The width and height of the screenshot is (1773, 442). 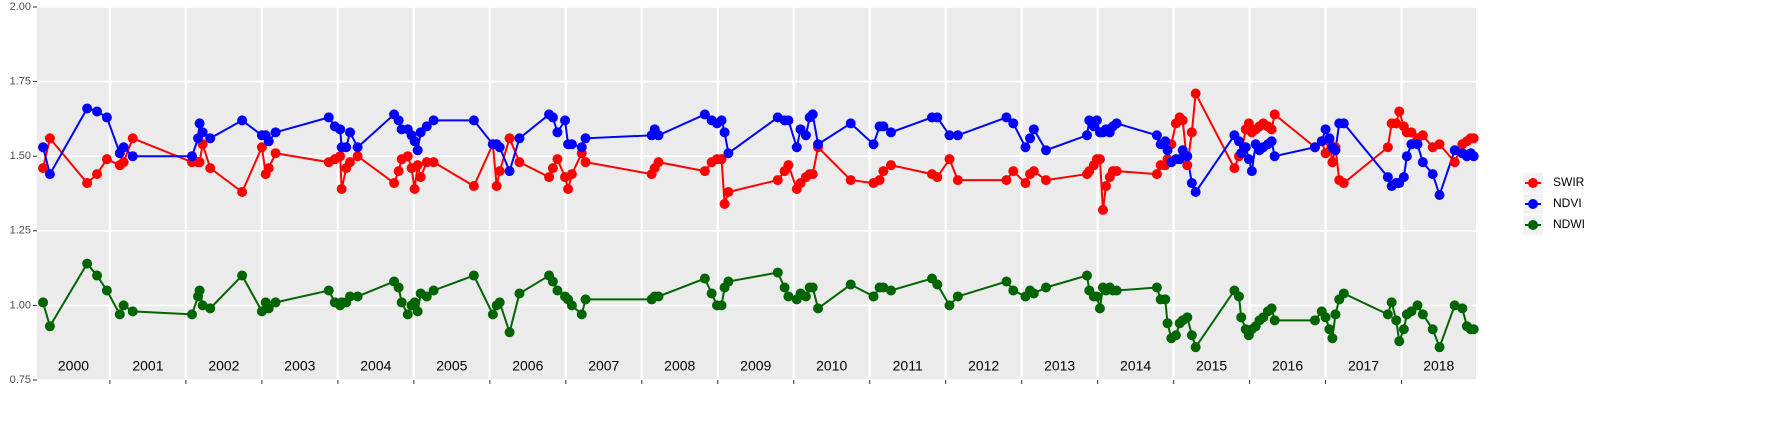 I want to click on year-label: 2010, so click(x=831, y=366).